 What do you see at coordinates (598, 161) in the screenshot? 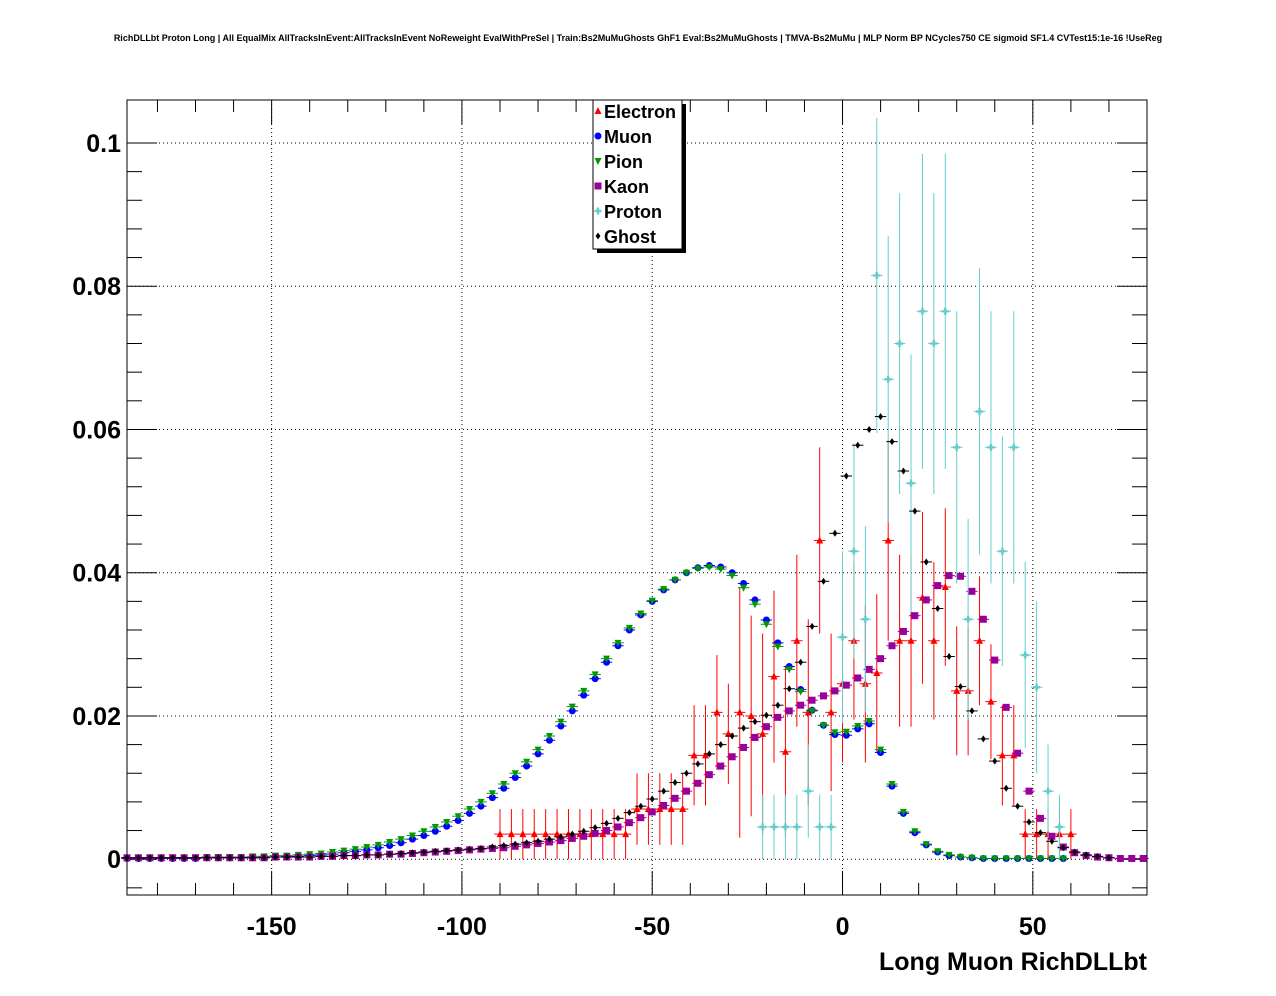
I see `legend-marker-pion` at bounding box center [598, 161].